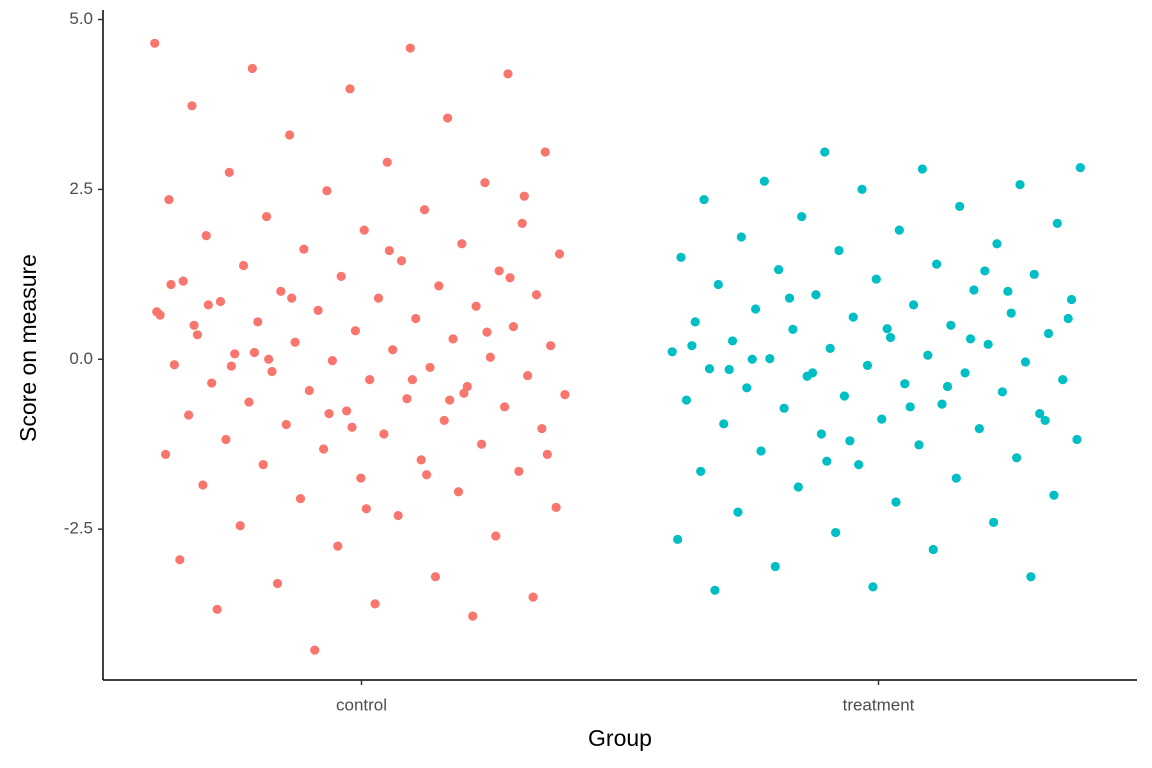  What do you see at coordinates (81, 188) in the screenshot?
I see `y-tick-label: 2.5` at bounding box center [81, 188].